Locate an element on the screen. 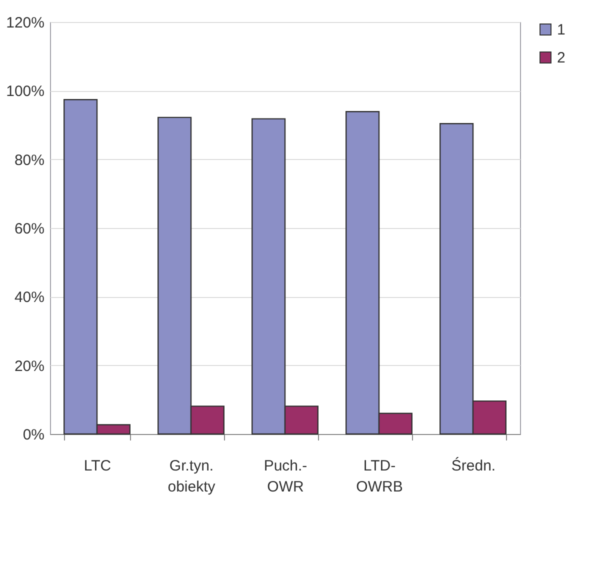 This screenshot has height=577, width=611. legend-label: 1 is located at coordinates (561, 30).